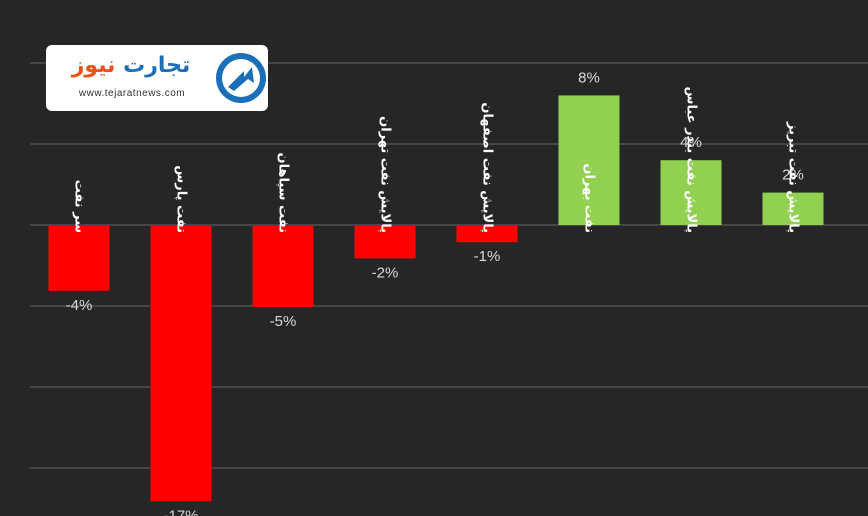  I want to click on category-label: نفت پارس, so click(181, 199).